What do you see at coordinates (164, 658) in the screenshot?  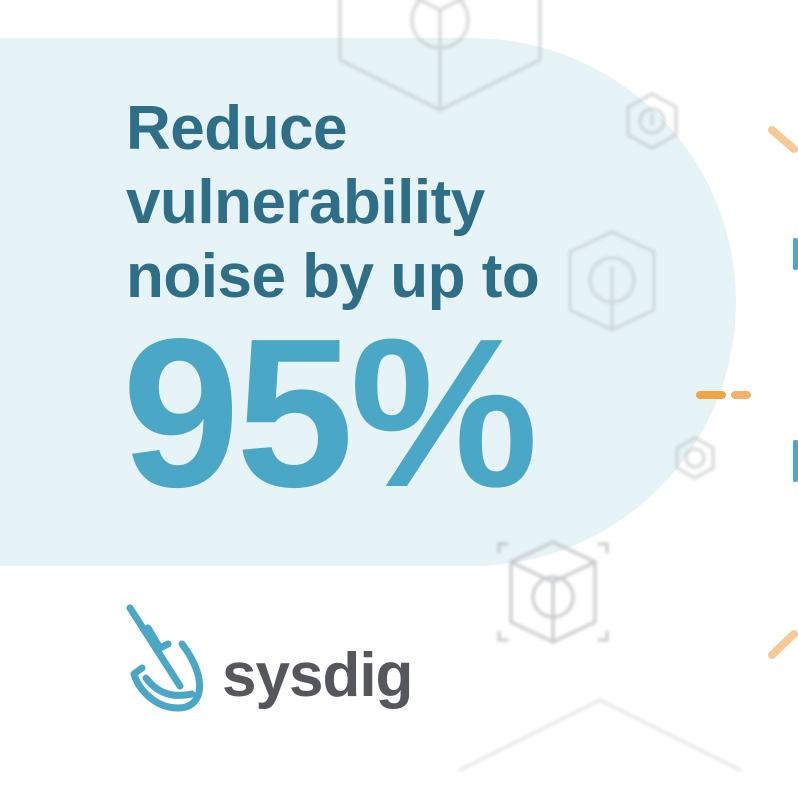 I see `shovel-logo-icon` at bounding box center [164, 658].